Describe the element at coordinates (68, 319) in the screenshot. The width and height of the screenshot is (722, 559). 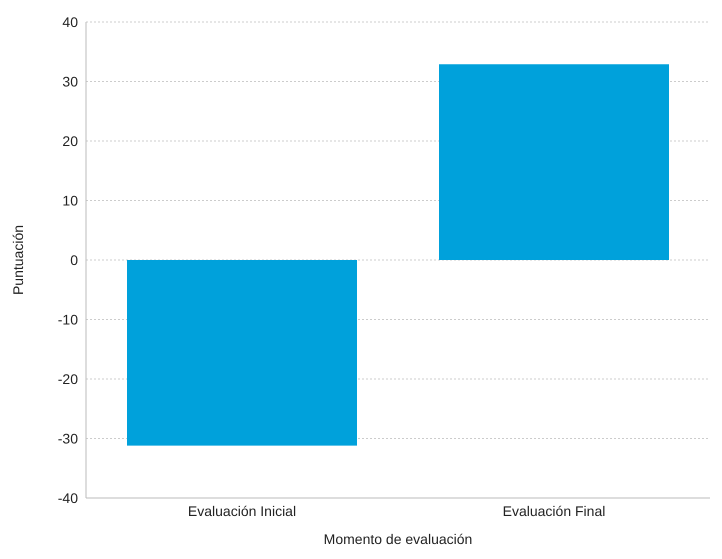
I see `y-tick-label: -10` at that location.